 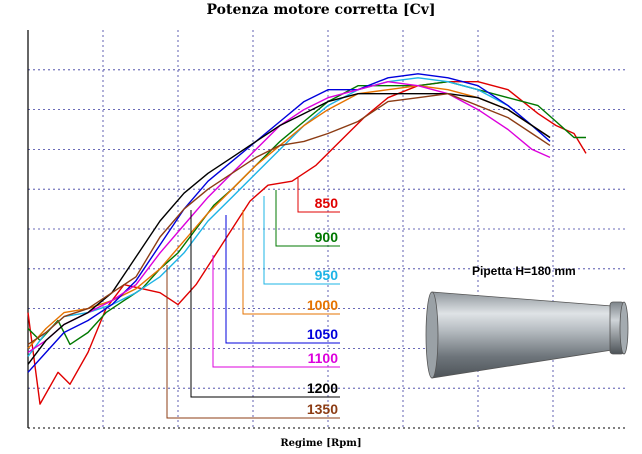 I want to click on legend-label-1350: 1350, so click(x=322, y=409).